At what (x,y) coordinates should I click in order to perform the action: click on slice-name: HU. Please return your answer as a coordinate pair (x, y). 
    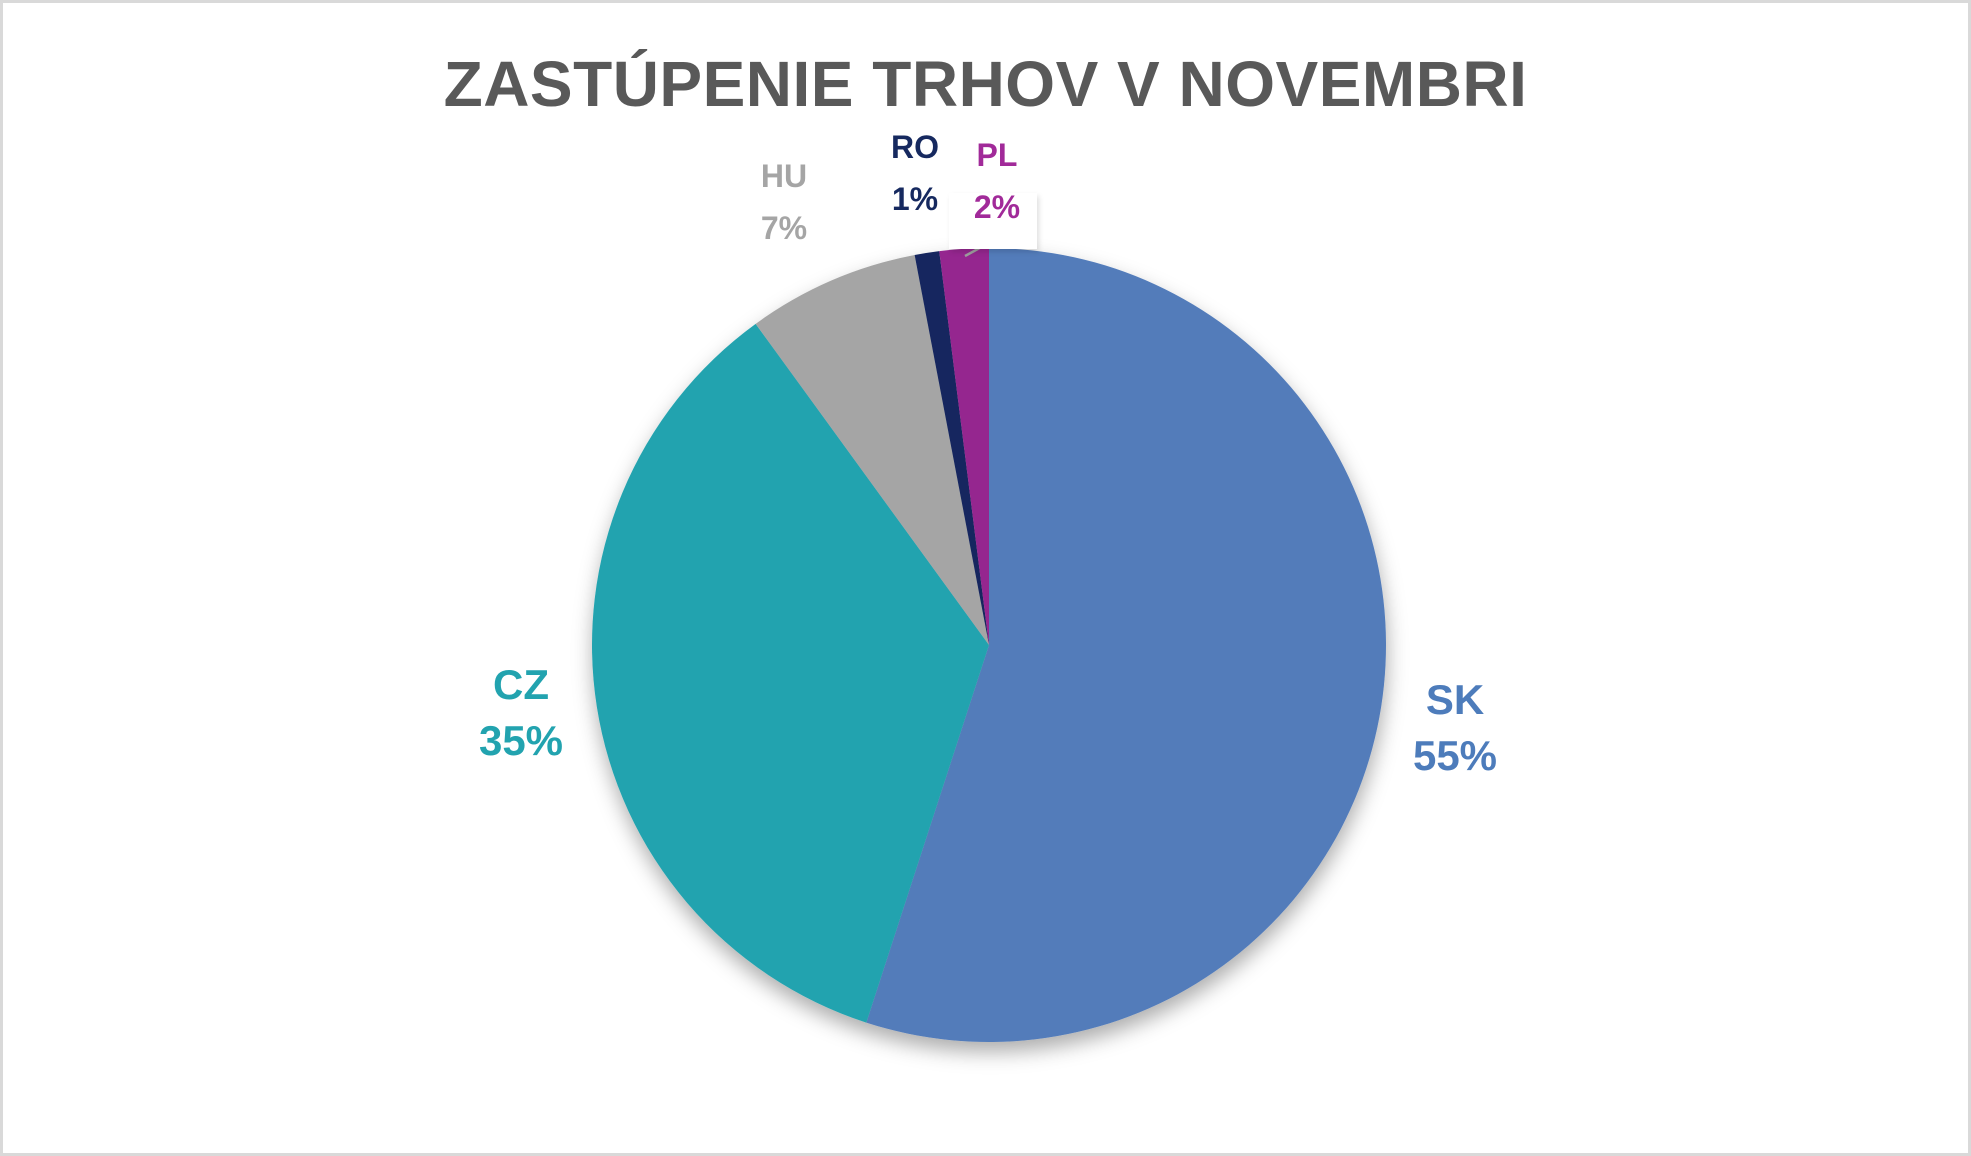
    Looking at the image, I should click on (784, 176).